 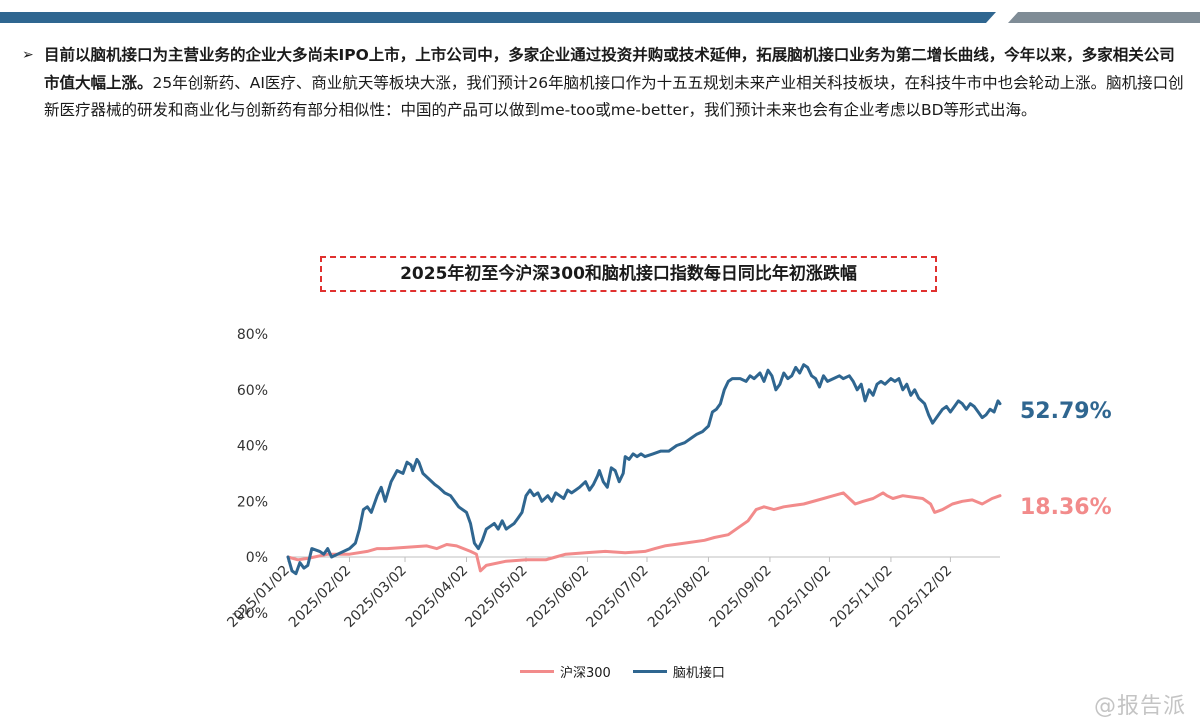 What do you see at coordinates (628, 274) in the screenshot?
I see `chart-title: 2025年初至今沪深300和脑机接口指数每日同比年初涨跌幅` at bounding box center [628, 274].